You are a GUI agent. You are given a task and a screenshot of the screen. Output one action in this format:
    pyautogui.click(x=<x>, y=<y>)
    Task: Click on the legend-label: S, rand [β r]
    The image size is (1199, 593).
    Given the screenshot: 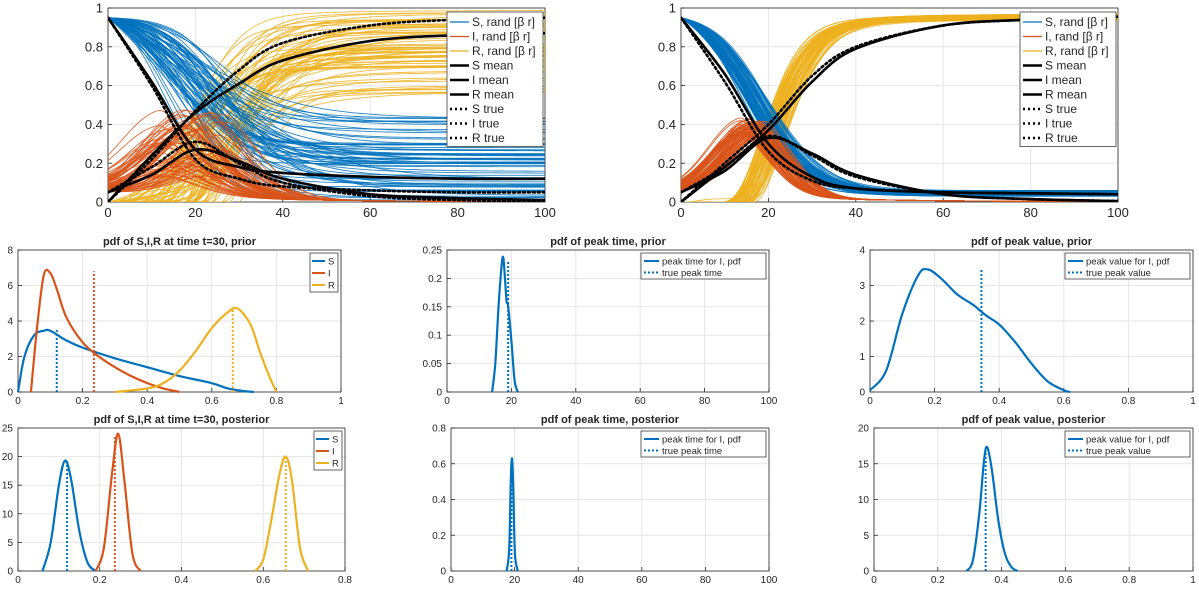 What is the action you would take?
    pyautogui.click(x=503, y=22)
    